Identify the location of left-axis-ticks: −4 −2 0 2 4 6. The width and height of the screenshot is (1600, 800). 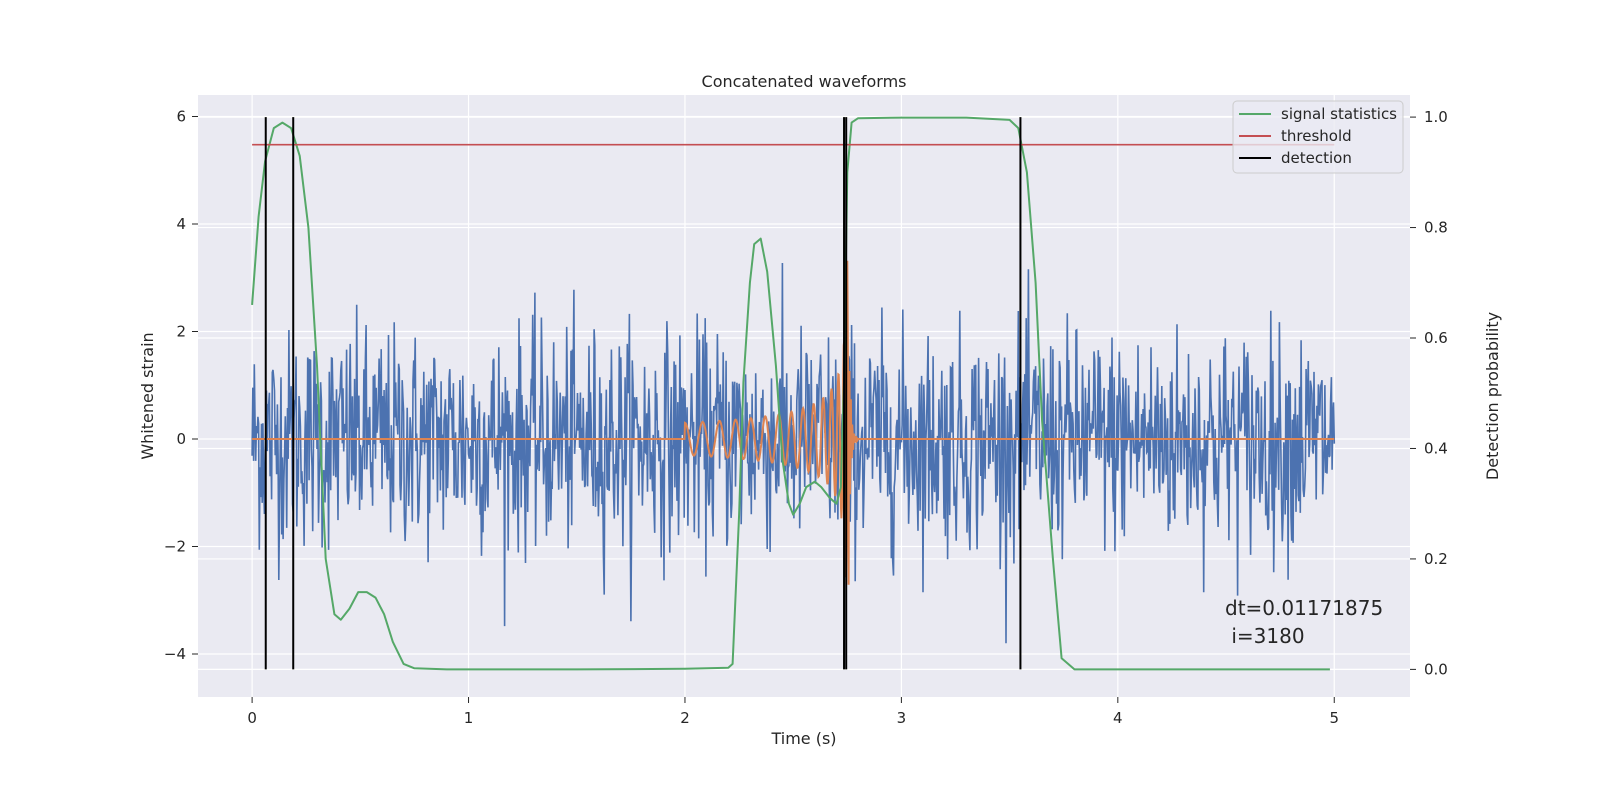
(181, 385).